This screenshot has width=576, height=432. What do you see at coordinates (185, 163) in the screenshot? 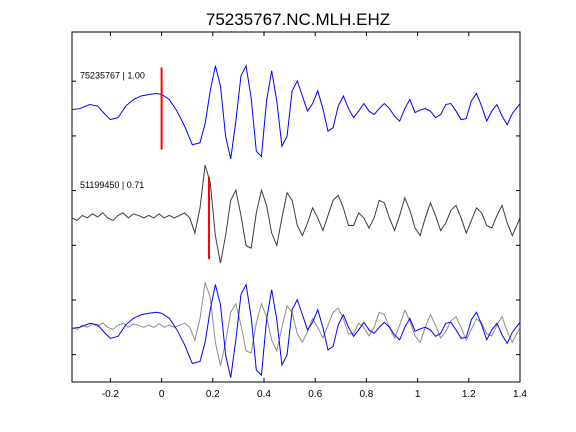
I see `pick-markers` at bounding box center [185, 163].